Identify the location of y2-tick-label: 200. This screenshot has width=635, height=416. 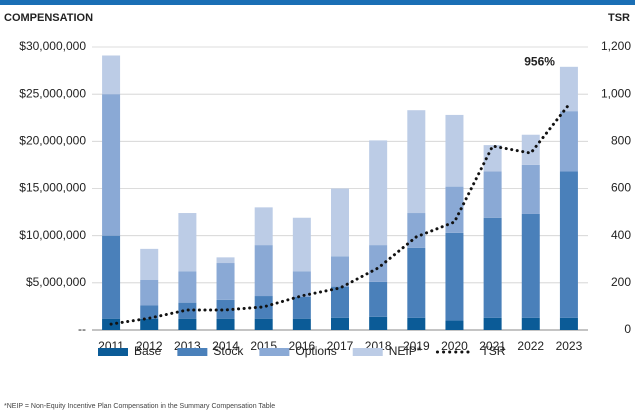
(621, 282).